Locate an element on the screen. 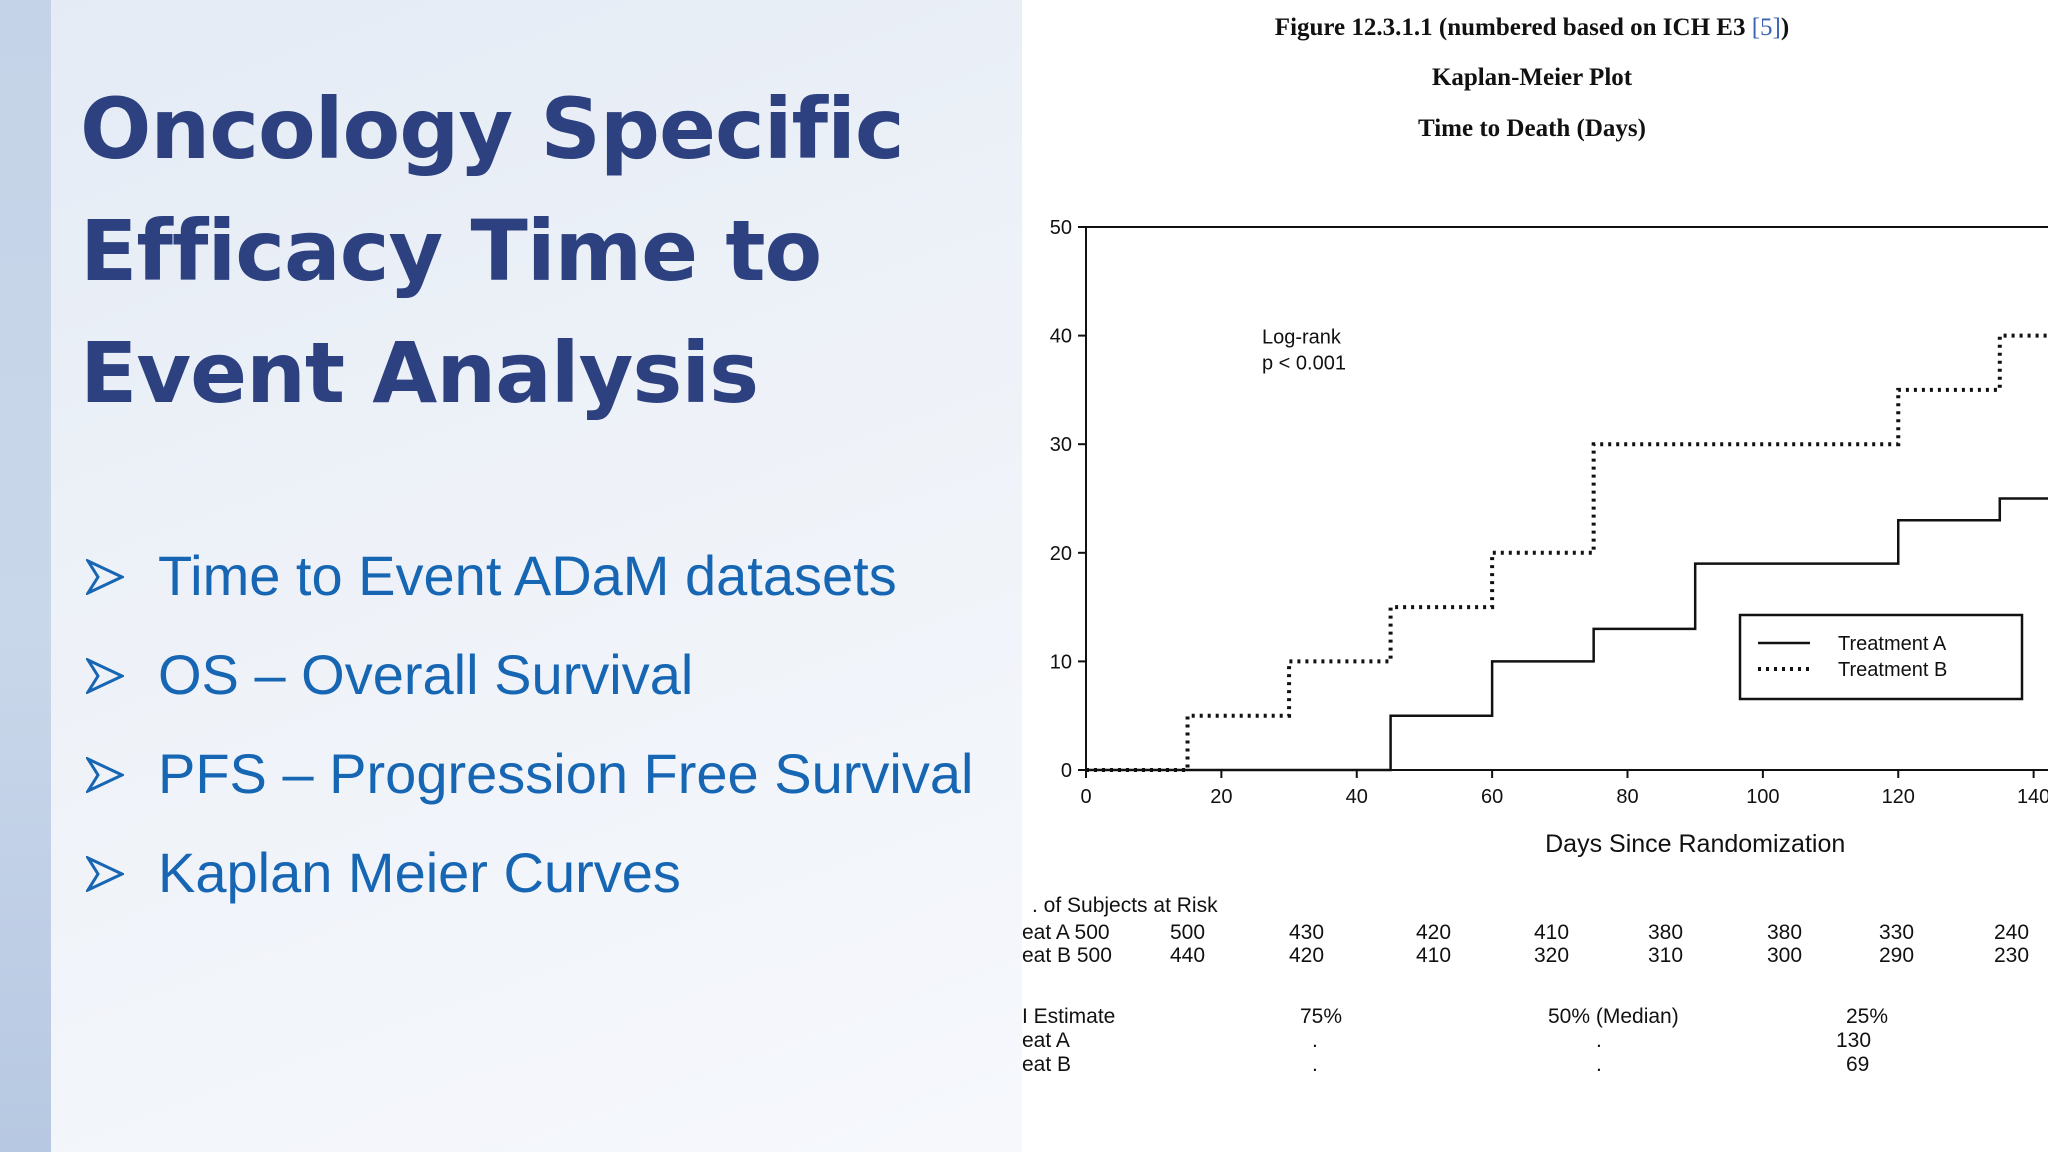 The image size is (2048, 1152). risk-value: 430 is located at coordinates (1307, 932).